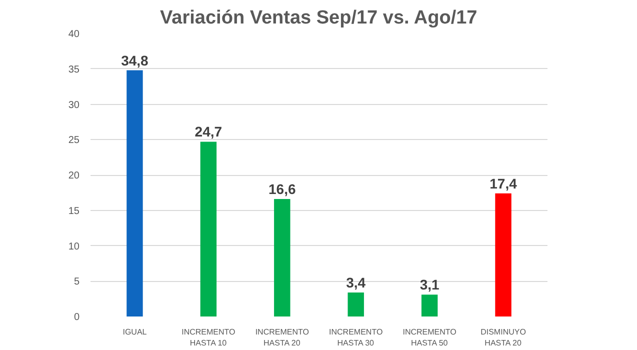  I want to click on data-label: 24,7, so click(208, 132).